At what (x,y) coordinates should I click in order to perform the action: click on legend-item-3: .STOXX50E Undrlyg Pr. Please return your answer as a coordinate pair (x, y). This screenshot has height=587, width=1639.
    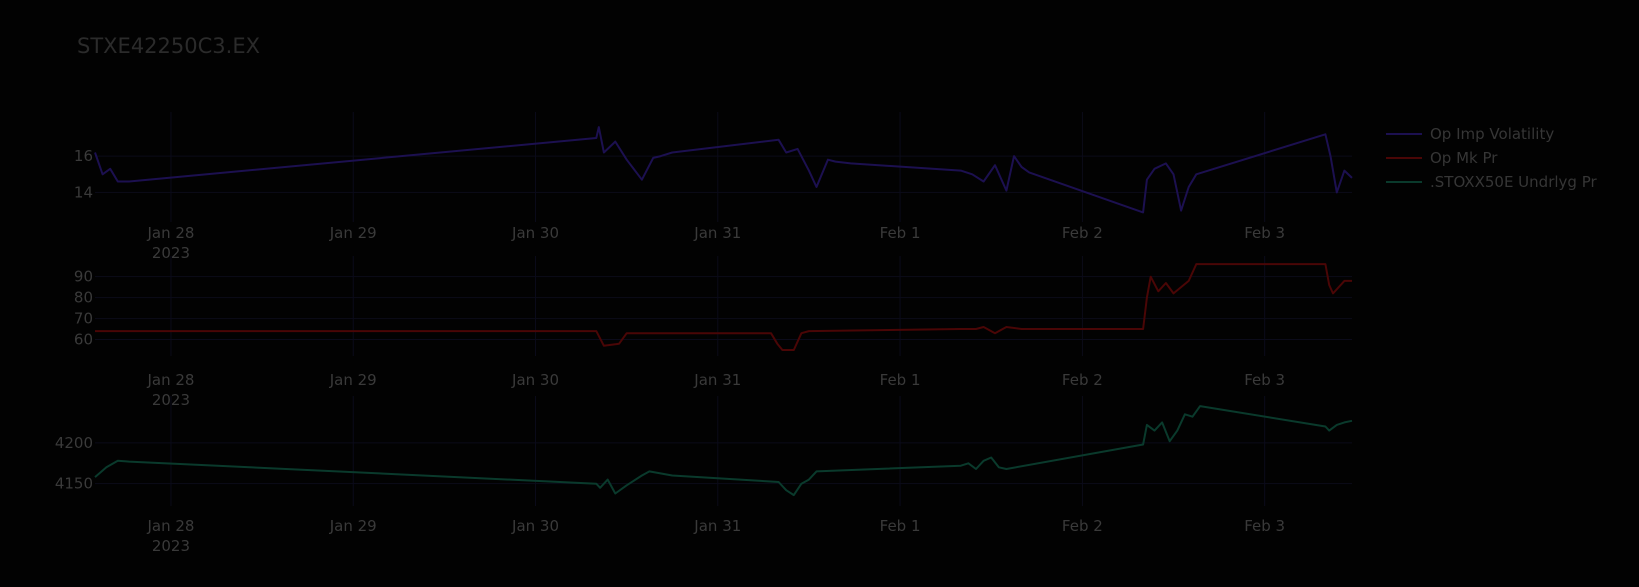
    Looking at the image, I should click on (1491, 182).